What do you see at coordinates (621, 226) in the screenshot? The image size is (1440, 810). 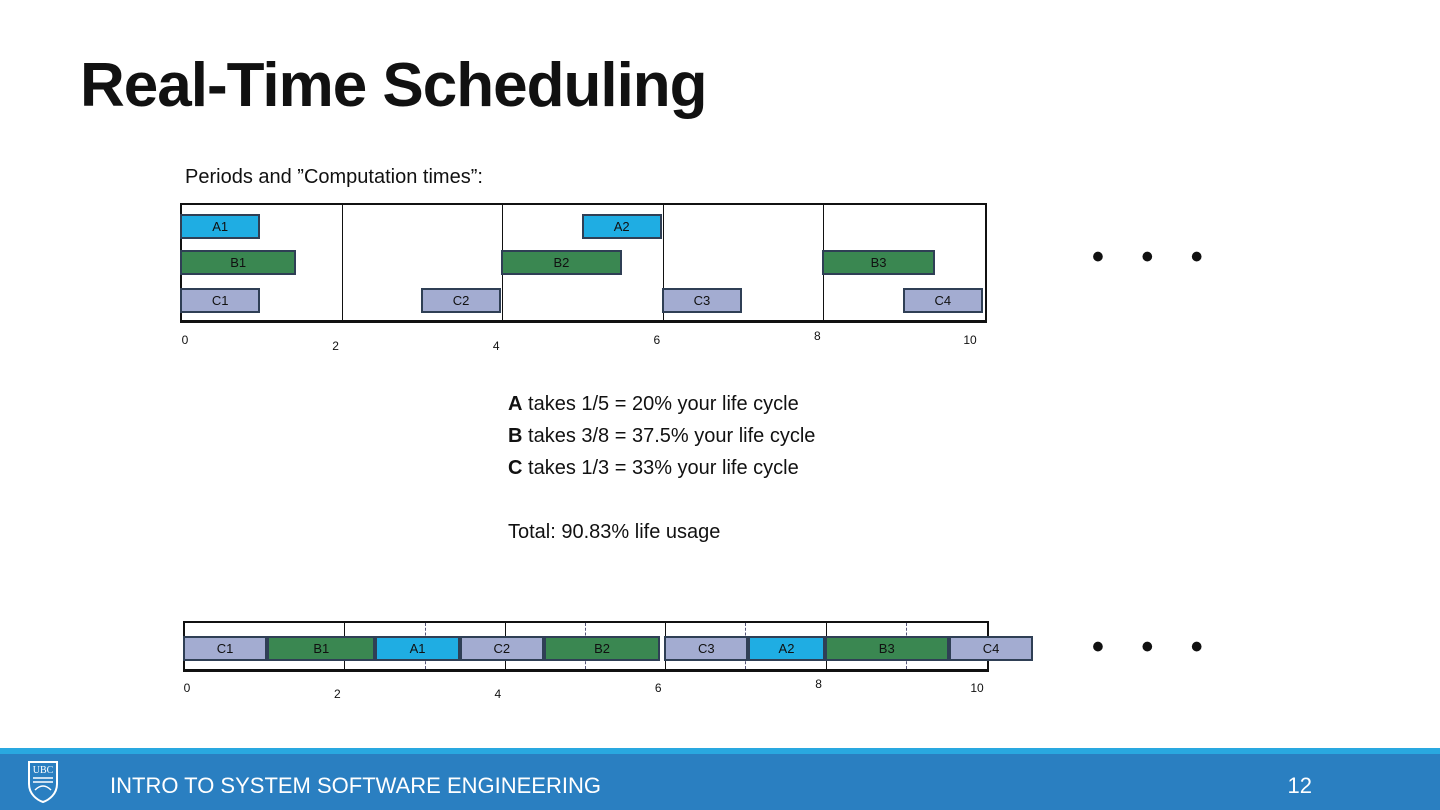 I see `task-a2: A2` at bounding box center [621, 226].